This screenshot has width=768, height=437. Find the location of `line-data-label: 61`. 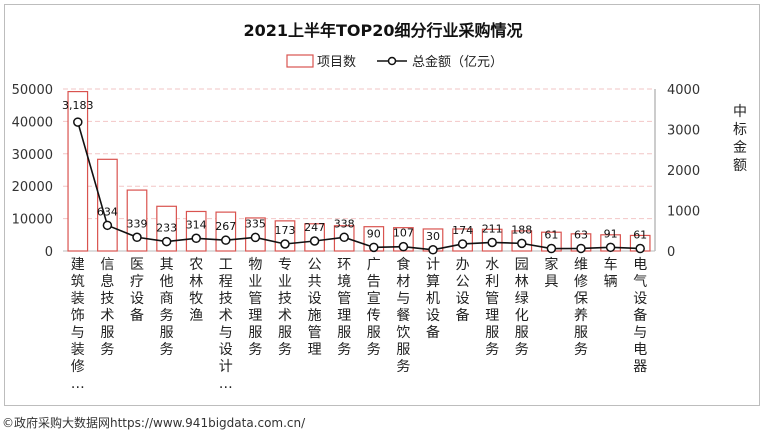

line-data-label: 61 is located at coordinates (640, 235).